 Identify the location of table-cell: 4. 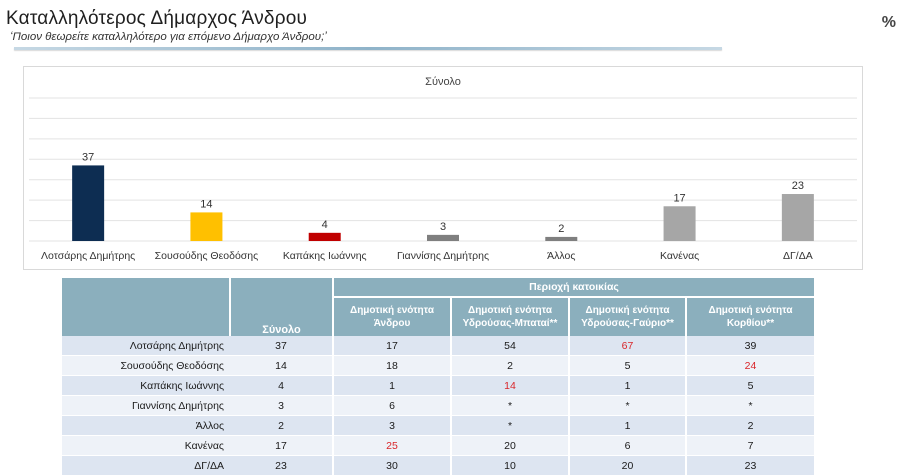
(282, 385).